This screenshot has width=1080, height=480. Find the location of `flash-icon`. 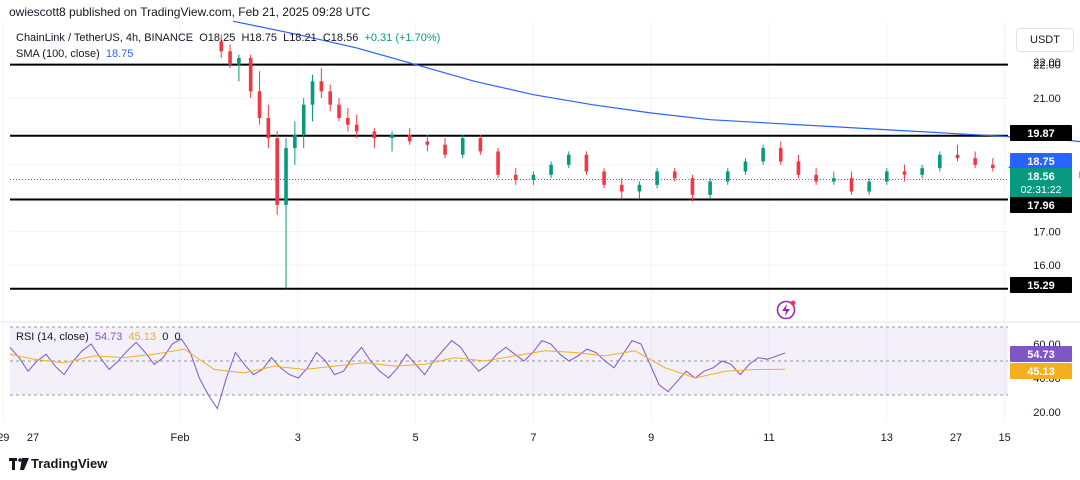

flash-icon is located at coordinates (786, 310).